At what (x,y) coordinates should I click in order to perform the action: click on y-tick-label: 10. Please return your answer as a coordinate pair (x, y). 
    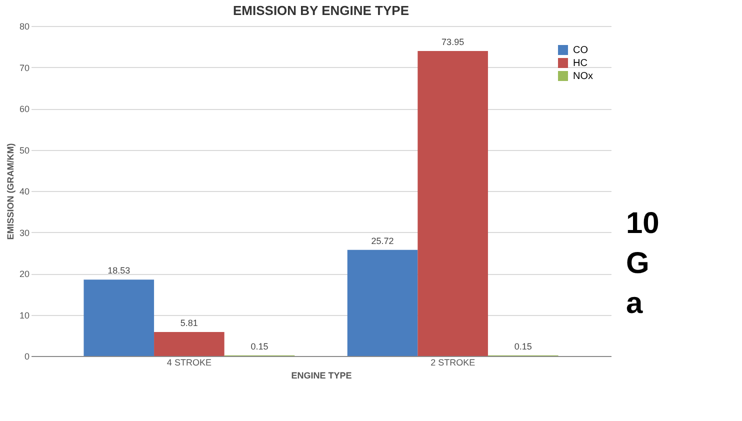
    Looking at the image, I should click on (24, 315).